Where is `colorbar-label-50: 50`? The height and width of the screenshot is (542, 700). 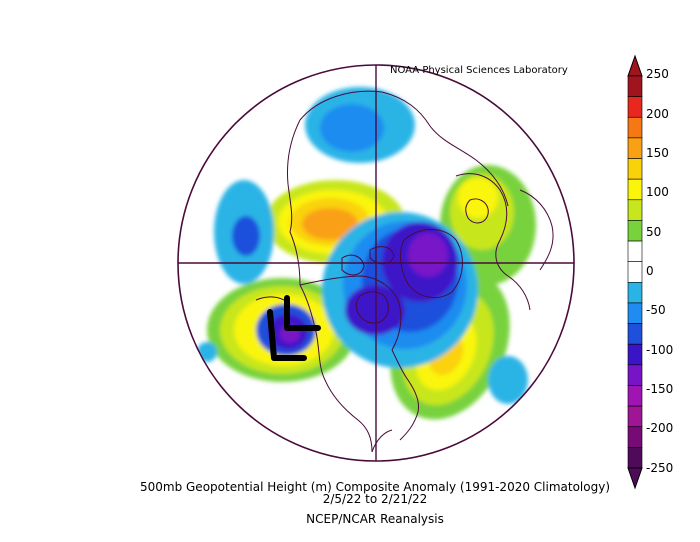 colorbar-label-50: 50 is located at coordinates (654, 232).